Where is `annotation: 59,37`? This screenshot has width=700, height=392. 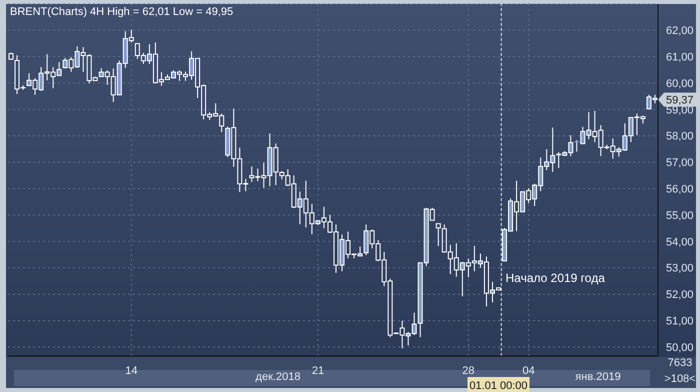
annotation: 59,37 is located at coordinates (680, 100).